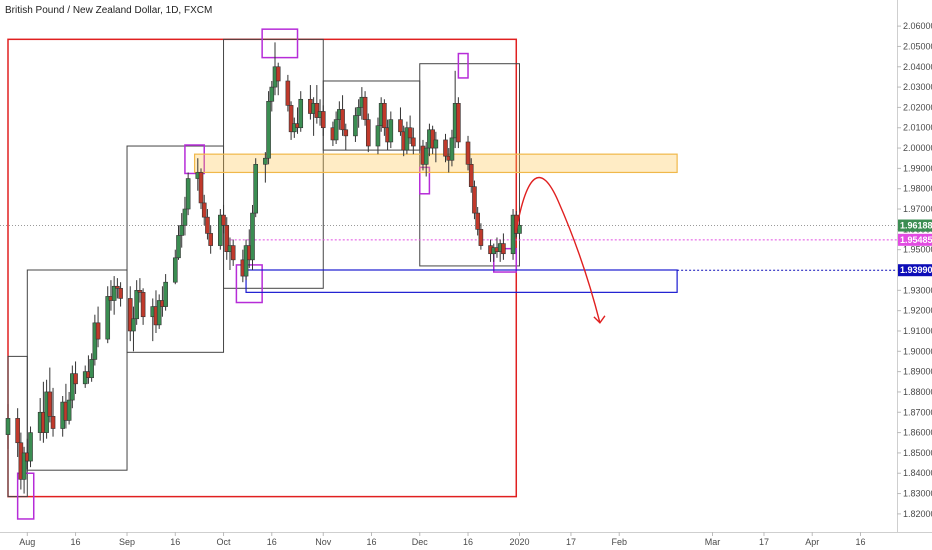 The width and height of the screenshot is (932, 550). I want to click on time-tick-label: Feb, so click(619, 542).